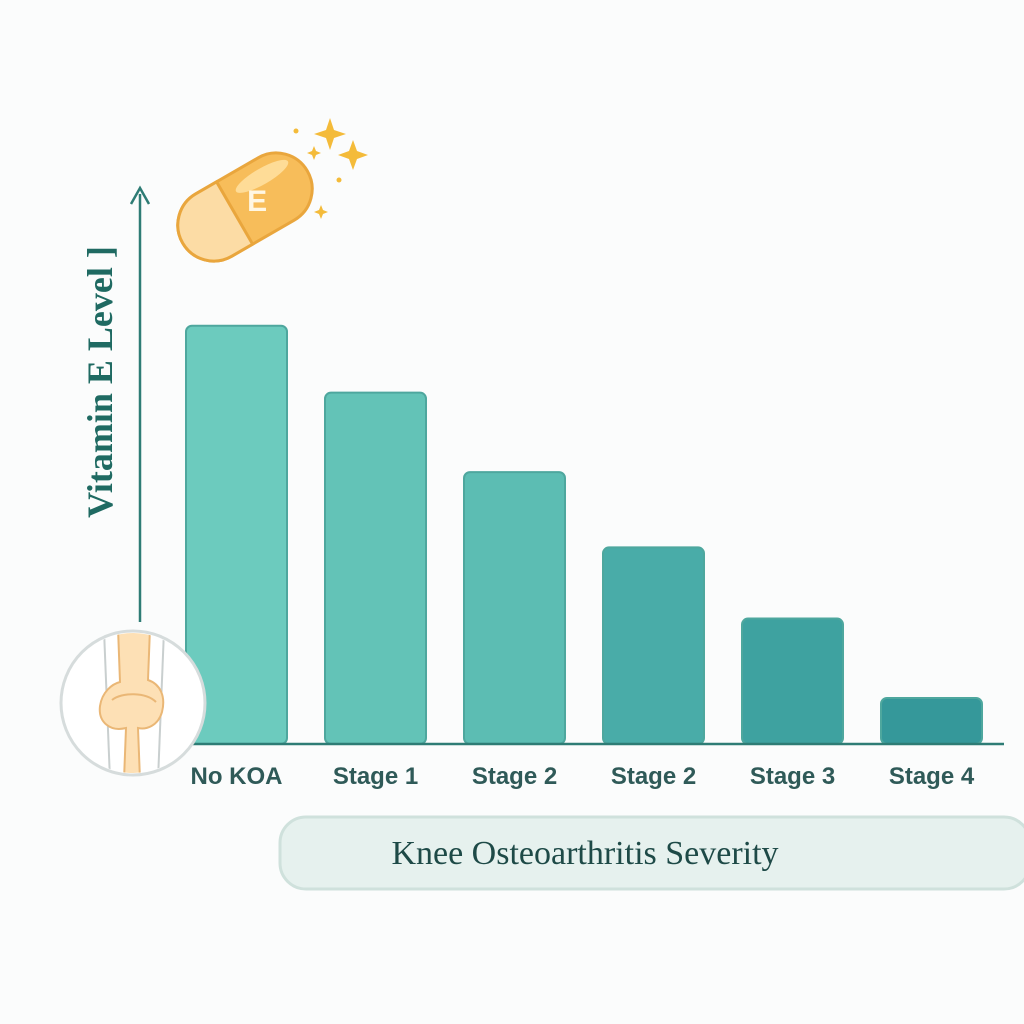  I want to click on x-tick-label-3: Stage 2, so click(514, 776).